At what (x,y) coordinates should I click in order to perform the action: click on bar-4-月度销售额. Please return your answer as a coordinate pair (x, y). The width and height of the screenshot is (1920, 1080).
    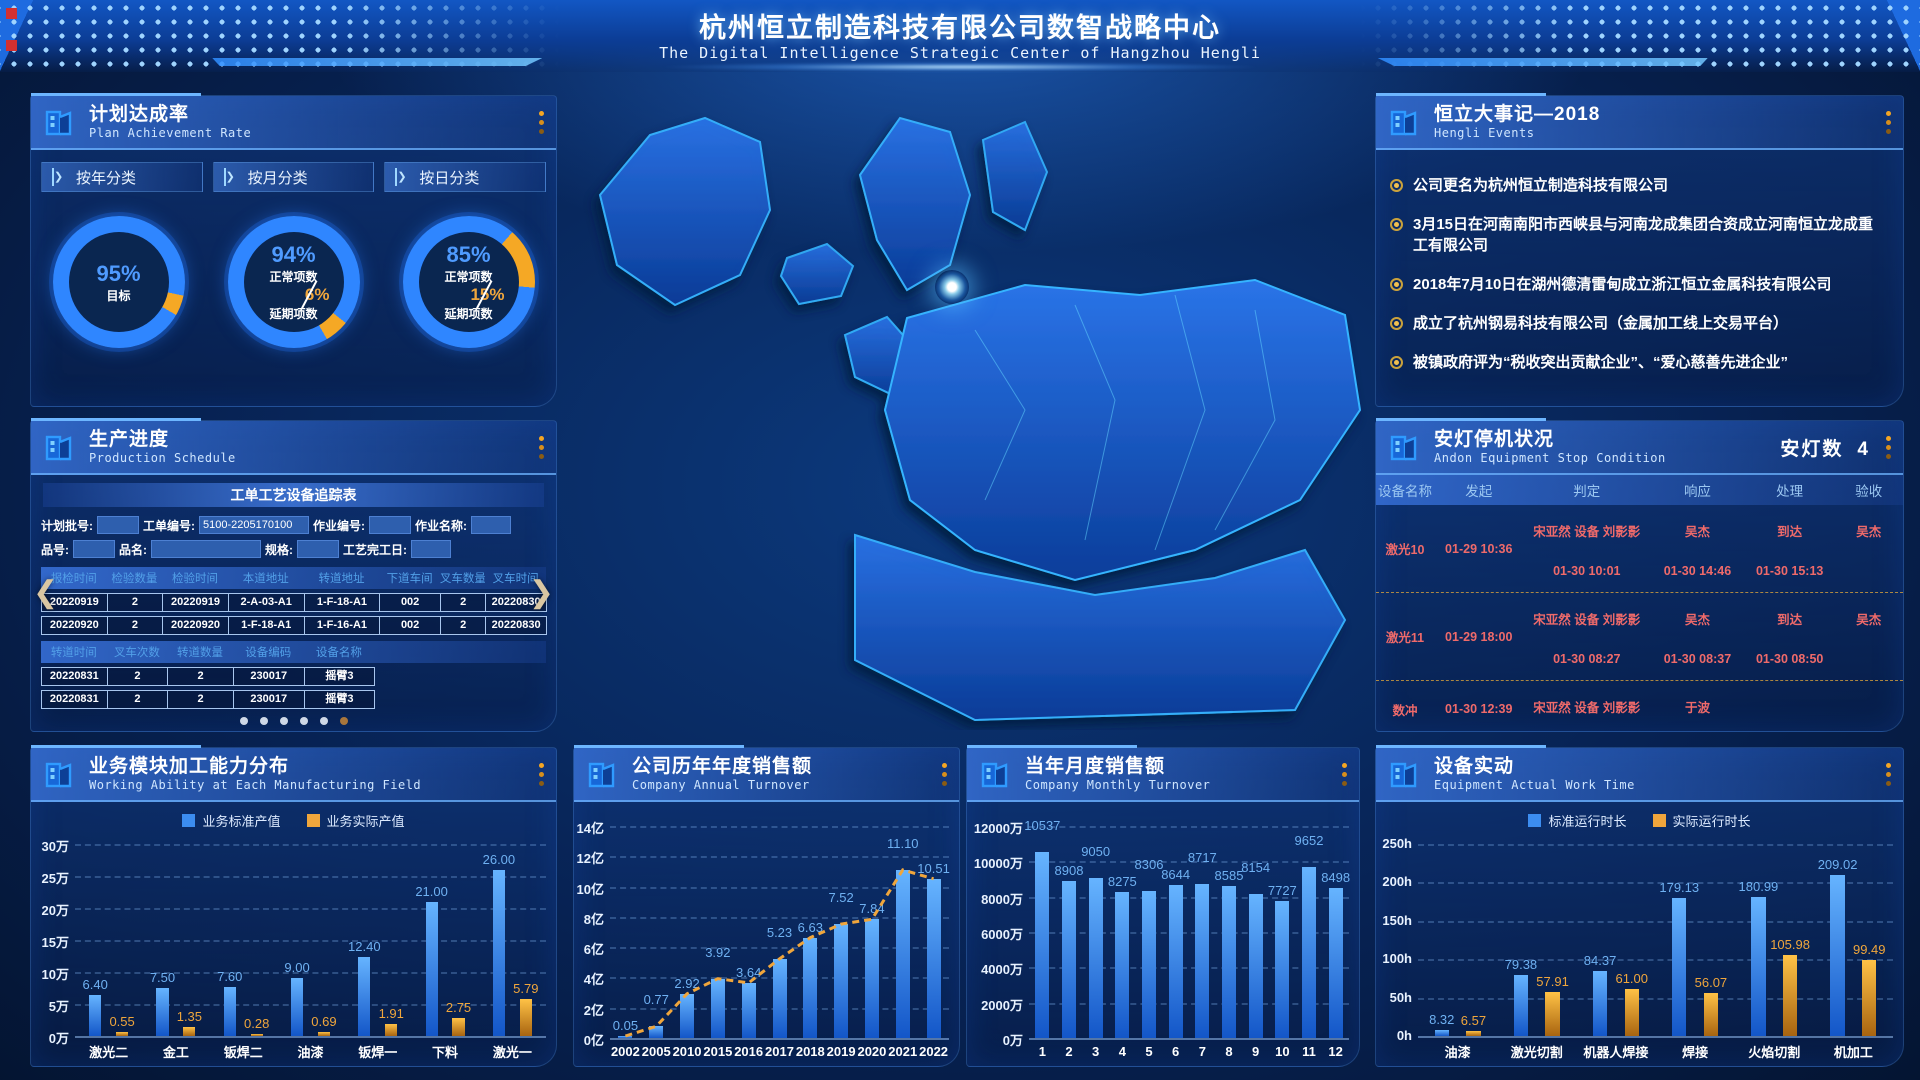
    Looking at the image, I should click on (1122, 964).